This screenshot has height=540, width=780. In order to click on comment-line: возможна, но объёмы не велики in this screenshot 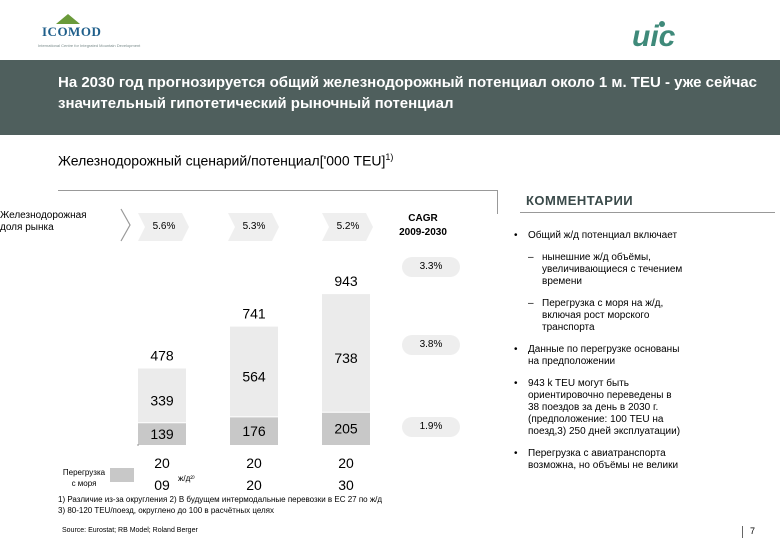, I will do `click(603, 465)`.